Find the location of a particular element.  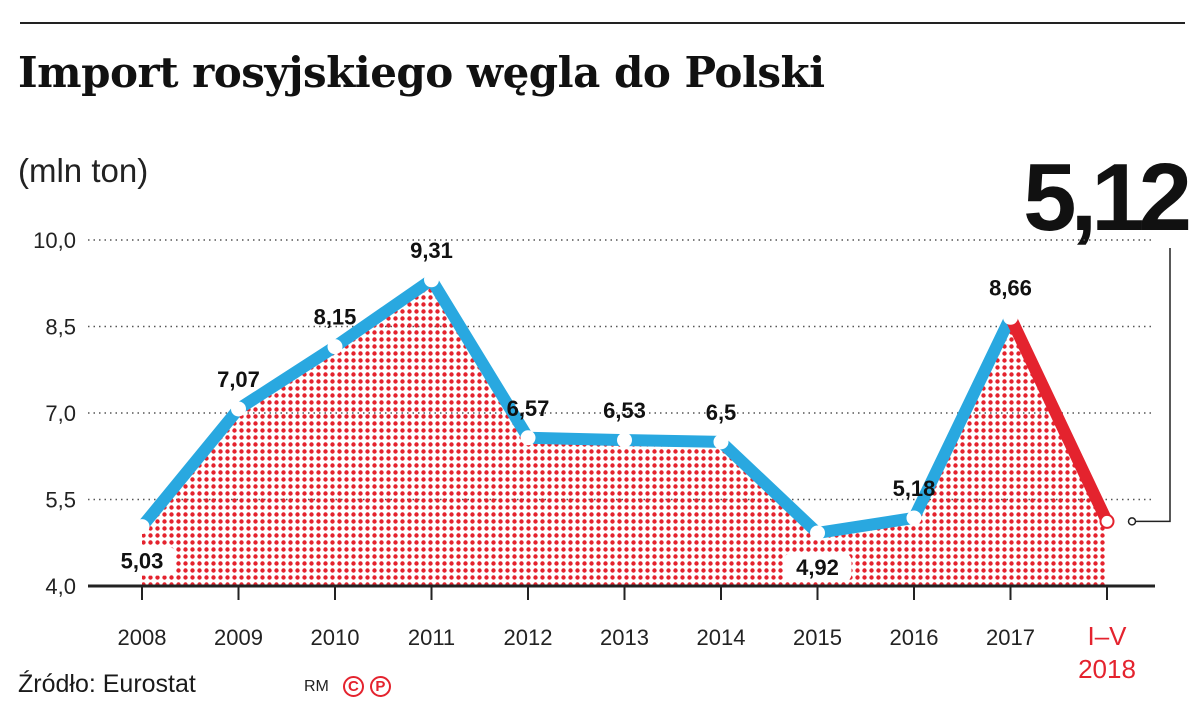

highlight-connector is located at coordinates (1149, 387).